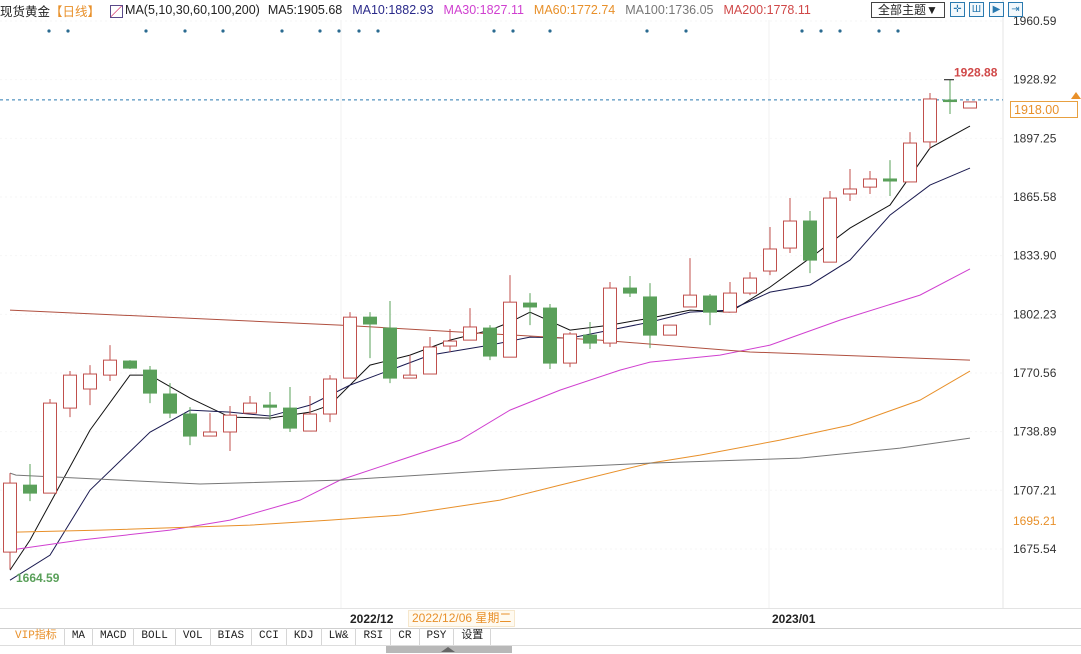  I want to click on ma-value-3: MA60:1772.74, so click(574, 10).